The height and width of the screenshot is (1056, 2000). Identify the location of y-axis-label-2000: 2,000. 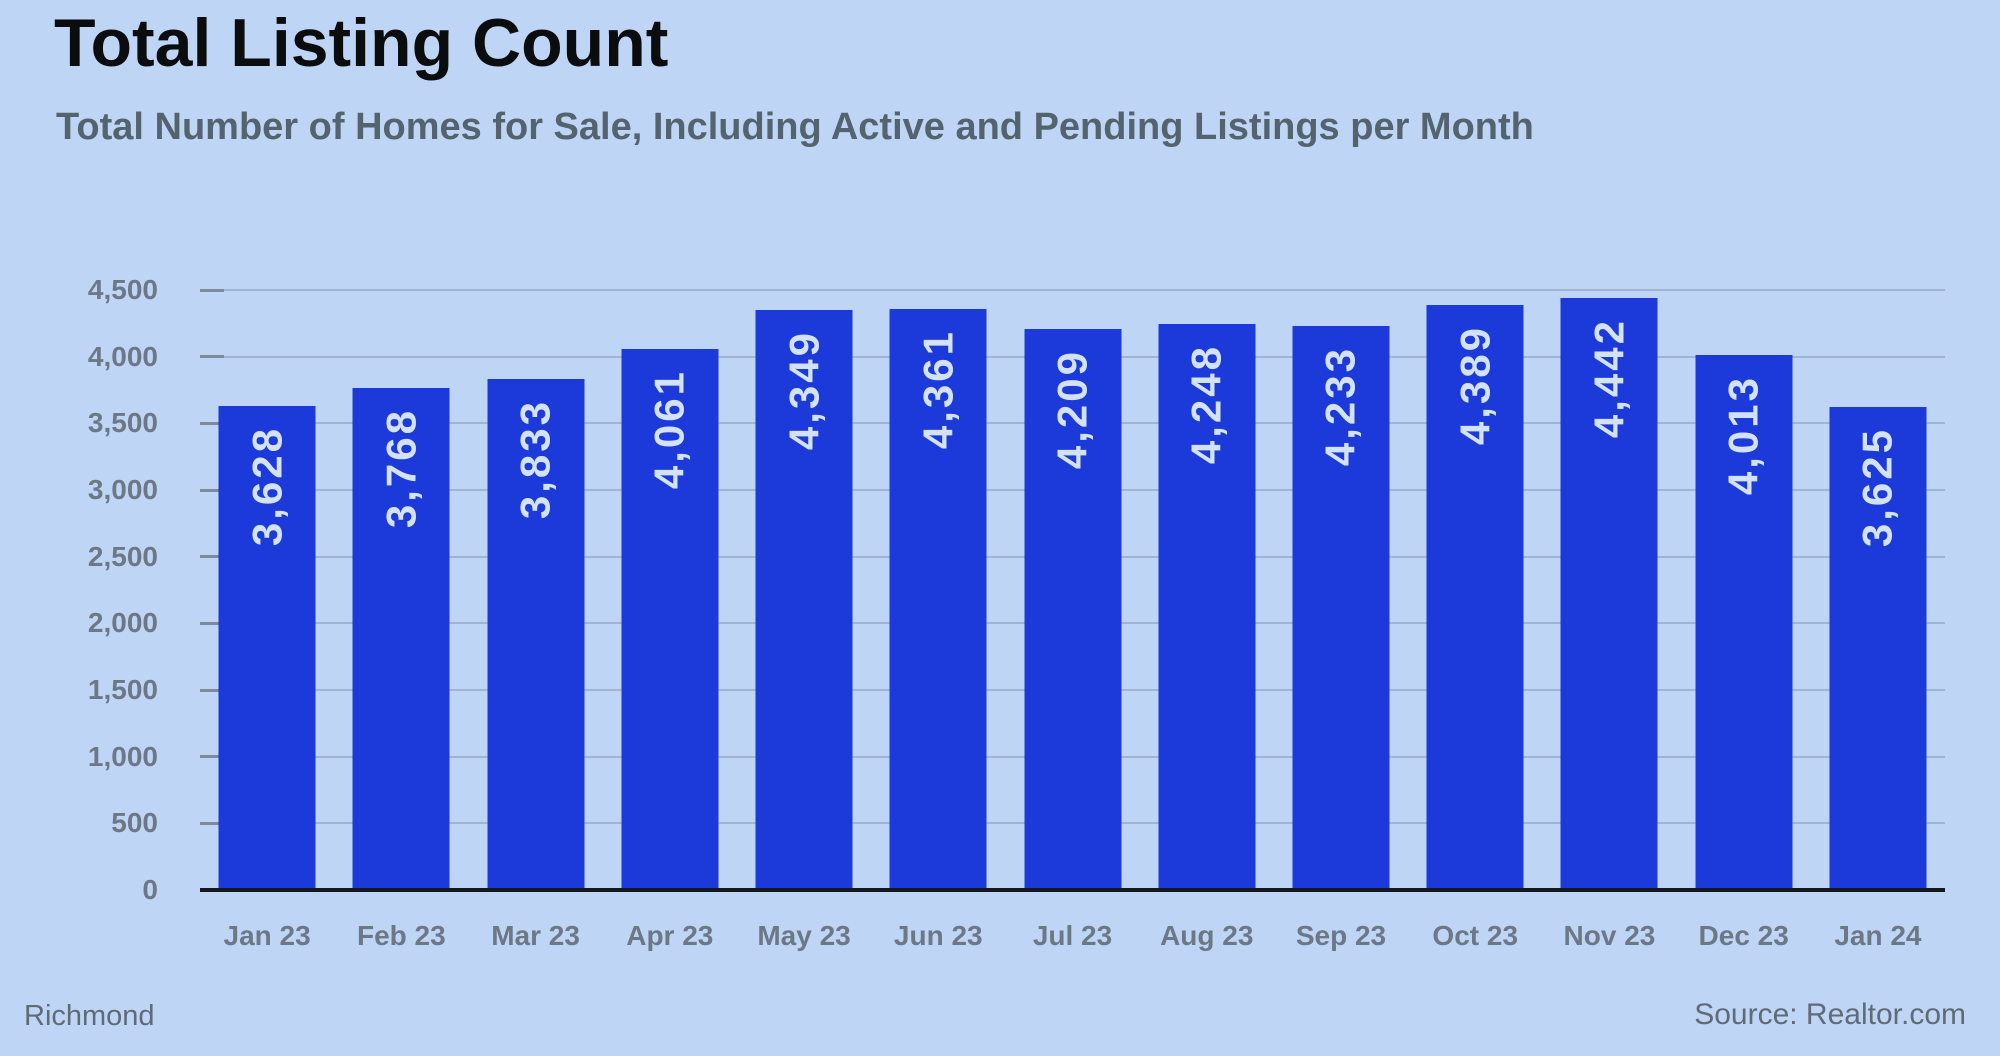
(122, 623).